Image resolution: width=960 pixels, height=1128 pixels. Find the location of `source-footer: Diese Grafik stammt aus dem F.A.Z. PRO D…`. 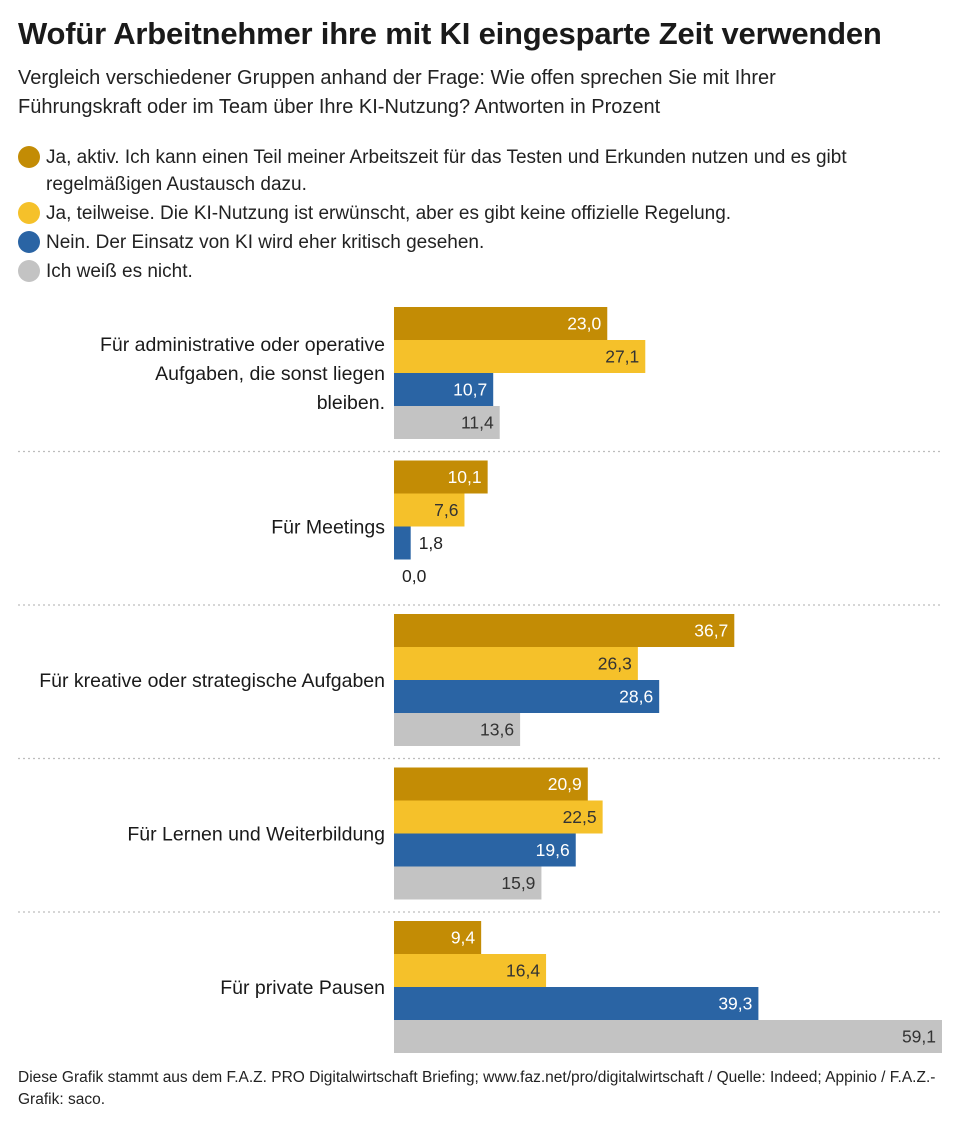

source-footer: Diese Grafik stammt aus dem F.A.Z. PRO D… is located at coordinates (477, 1088).